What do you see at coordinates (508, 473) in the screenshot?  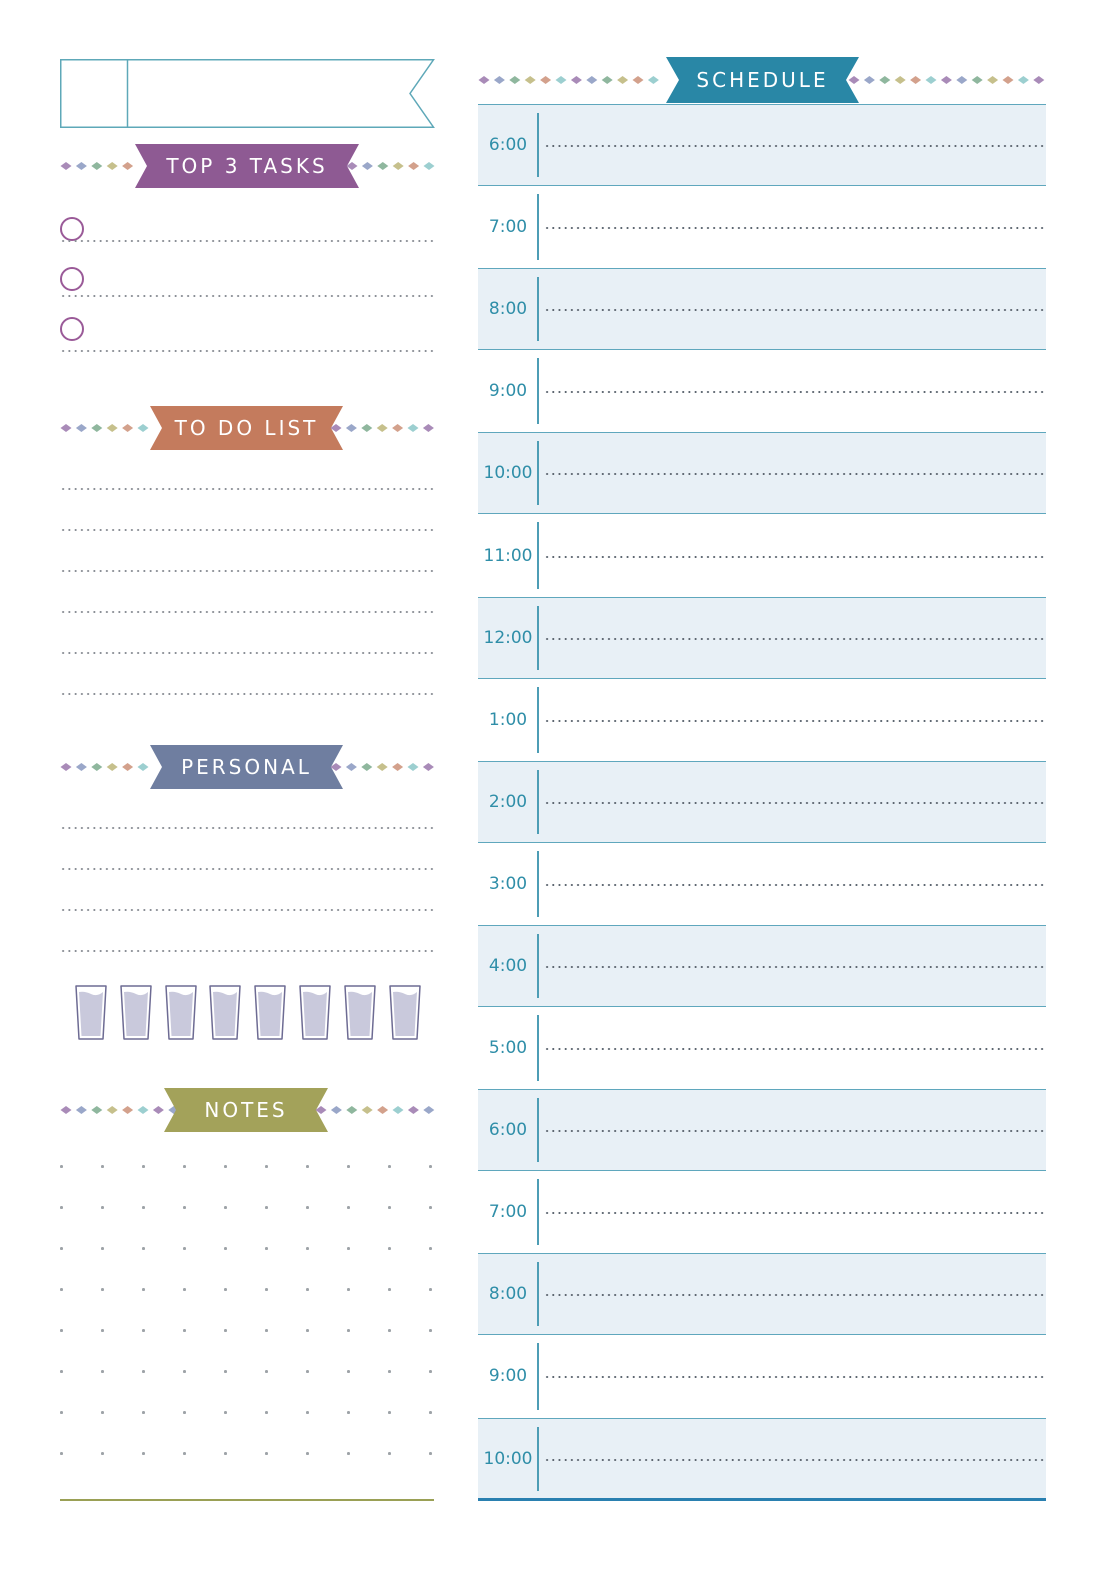 I see `time-label: 10:00` at bounding box center [508, 473].